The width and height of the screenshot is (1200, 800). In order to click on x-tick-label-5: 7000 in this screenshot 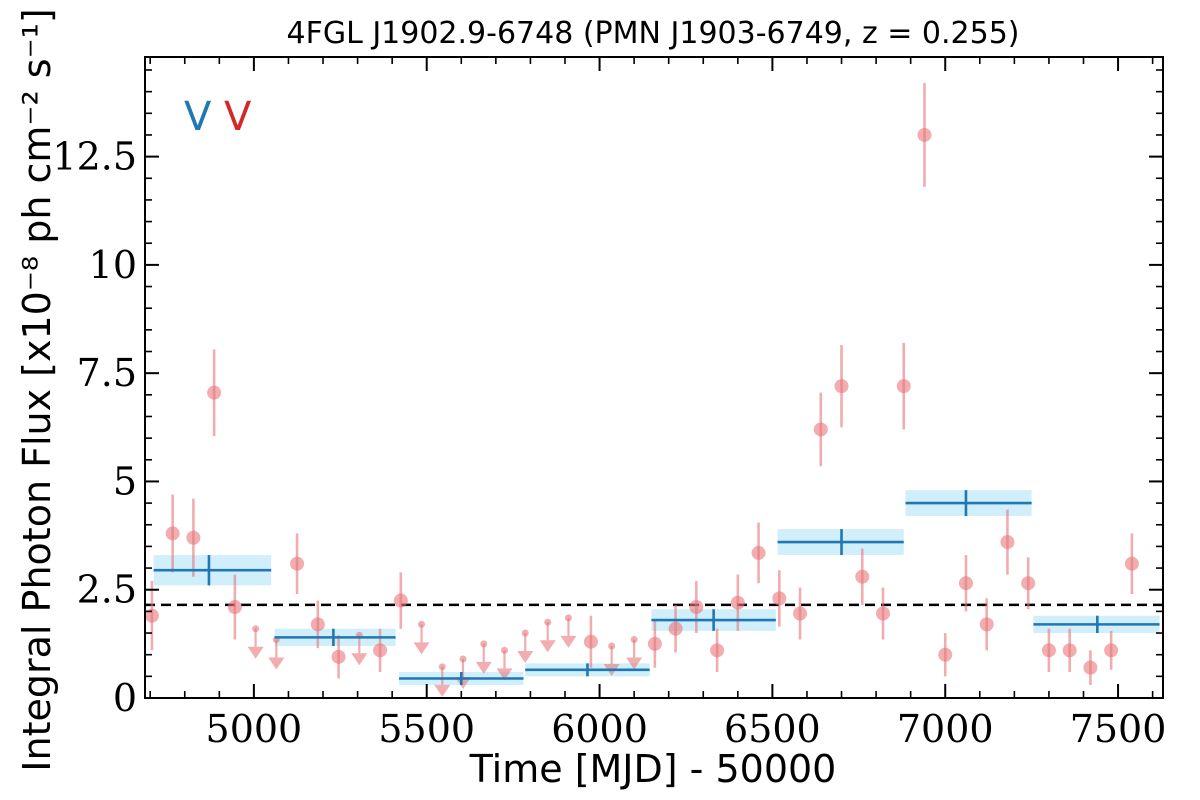, I will do `click(945, 729)`.